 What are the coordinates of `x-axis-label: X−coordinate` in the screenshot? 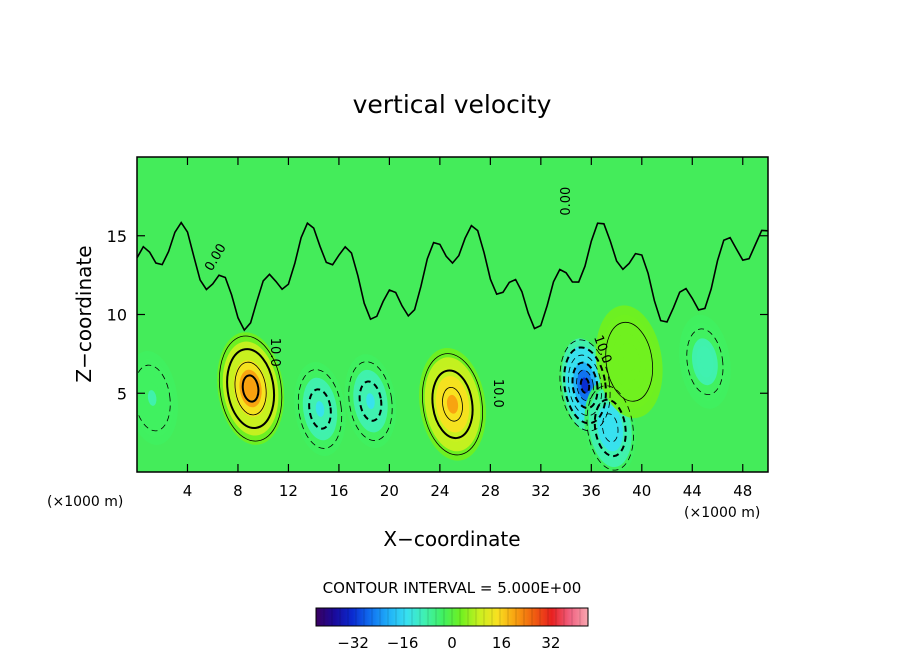 It's located at (451, 539).